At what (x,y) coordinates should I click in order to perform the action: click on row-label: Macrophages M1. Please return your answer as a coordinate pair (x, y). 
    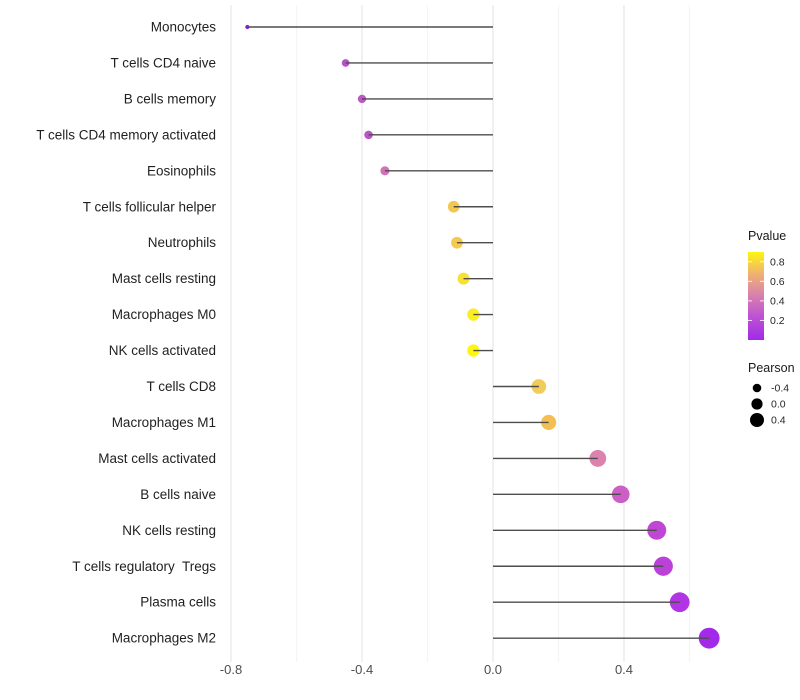
    Looking at the image, I should click on (164, 422).